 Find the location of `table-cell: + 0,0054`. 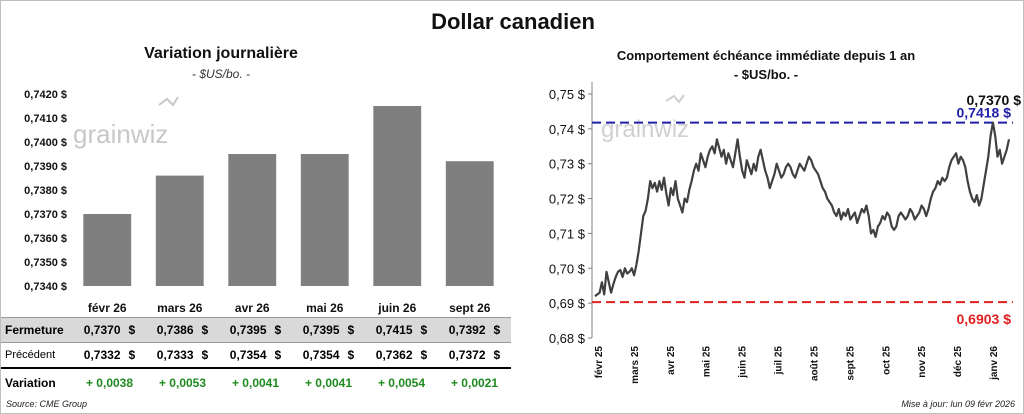

table-cell: + 0,0054 is located at coordinates (401, 382).